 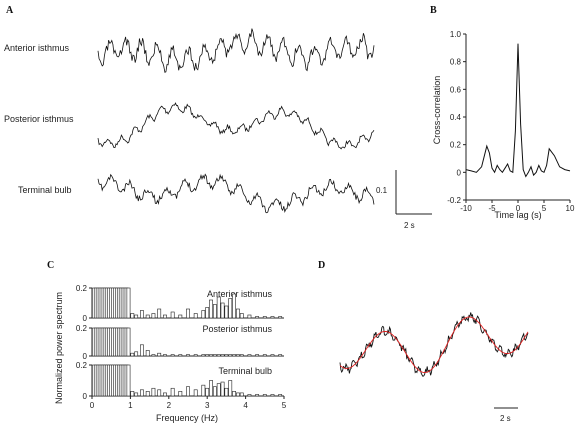 What do you see at coordinates (518, 208) in the screenshot?
I see `x-tick-label-b: 0` at bounding box center [518, 208].